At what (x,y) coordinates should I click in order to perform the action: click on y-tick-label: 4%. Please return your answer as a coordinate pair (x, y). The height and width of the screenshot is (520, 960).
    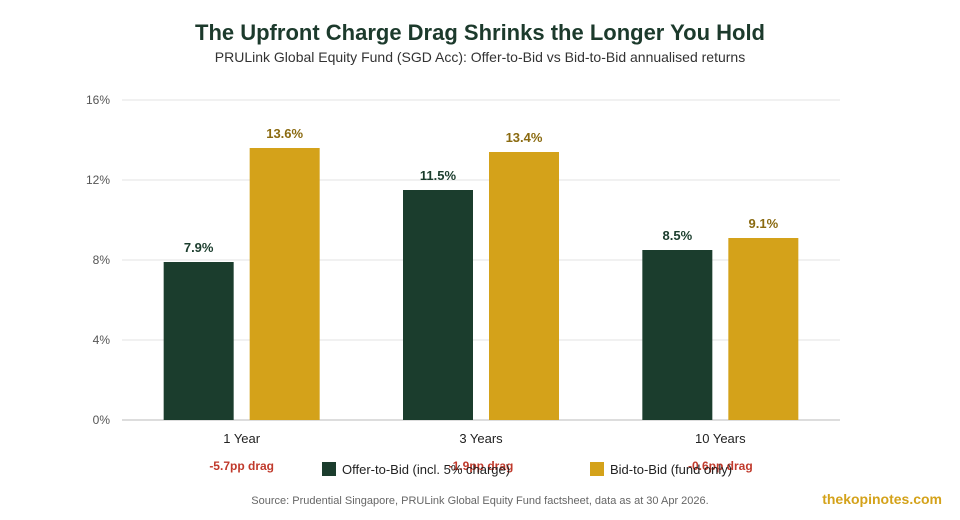
    Looking at the image, I should click on (102, 340).